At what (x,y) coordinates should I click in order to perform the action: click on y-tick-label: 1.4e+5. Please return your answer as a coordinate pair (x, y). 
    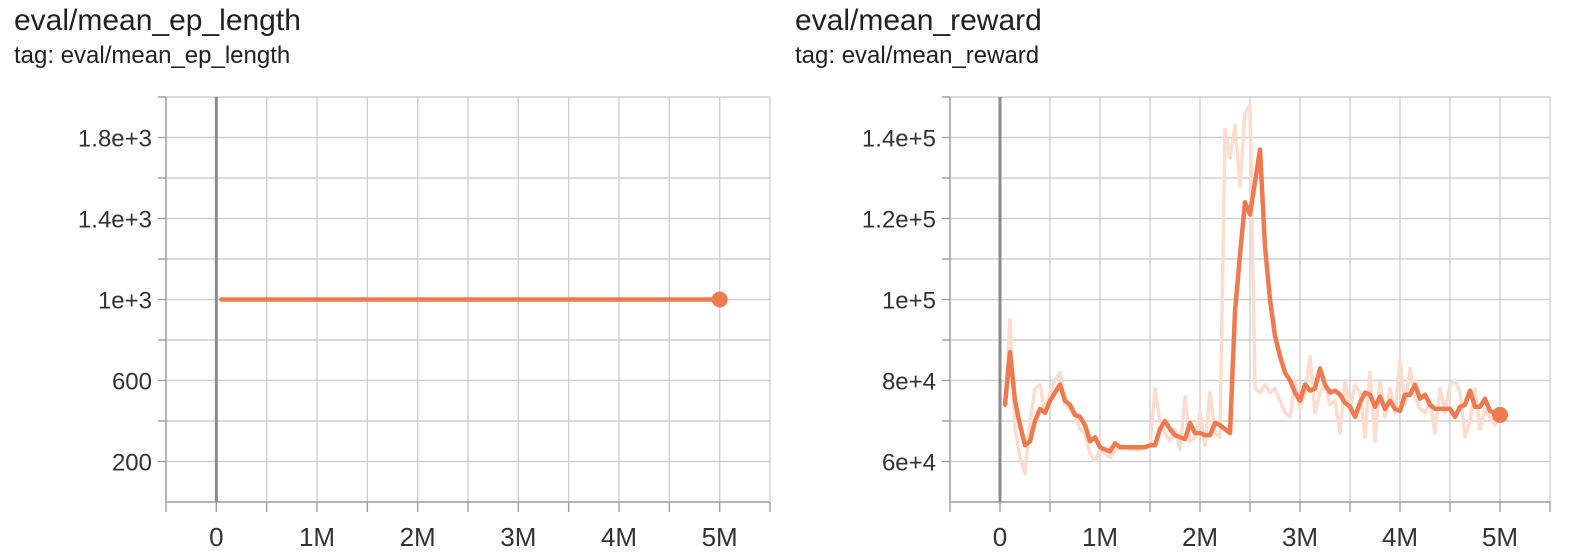
    Looking at the image, I should click on (899, 139).